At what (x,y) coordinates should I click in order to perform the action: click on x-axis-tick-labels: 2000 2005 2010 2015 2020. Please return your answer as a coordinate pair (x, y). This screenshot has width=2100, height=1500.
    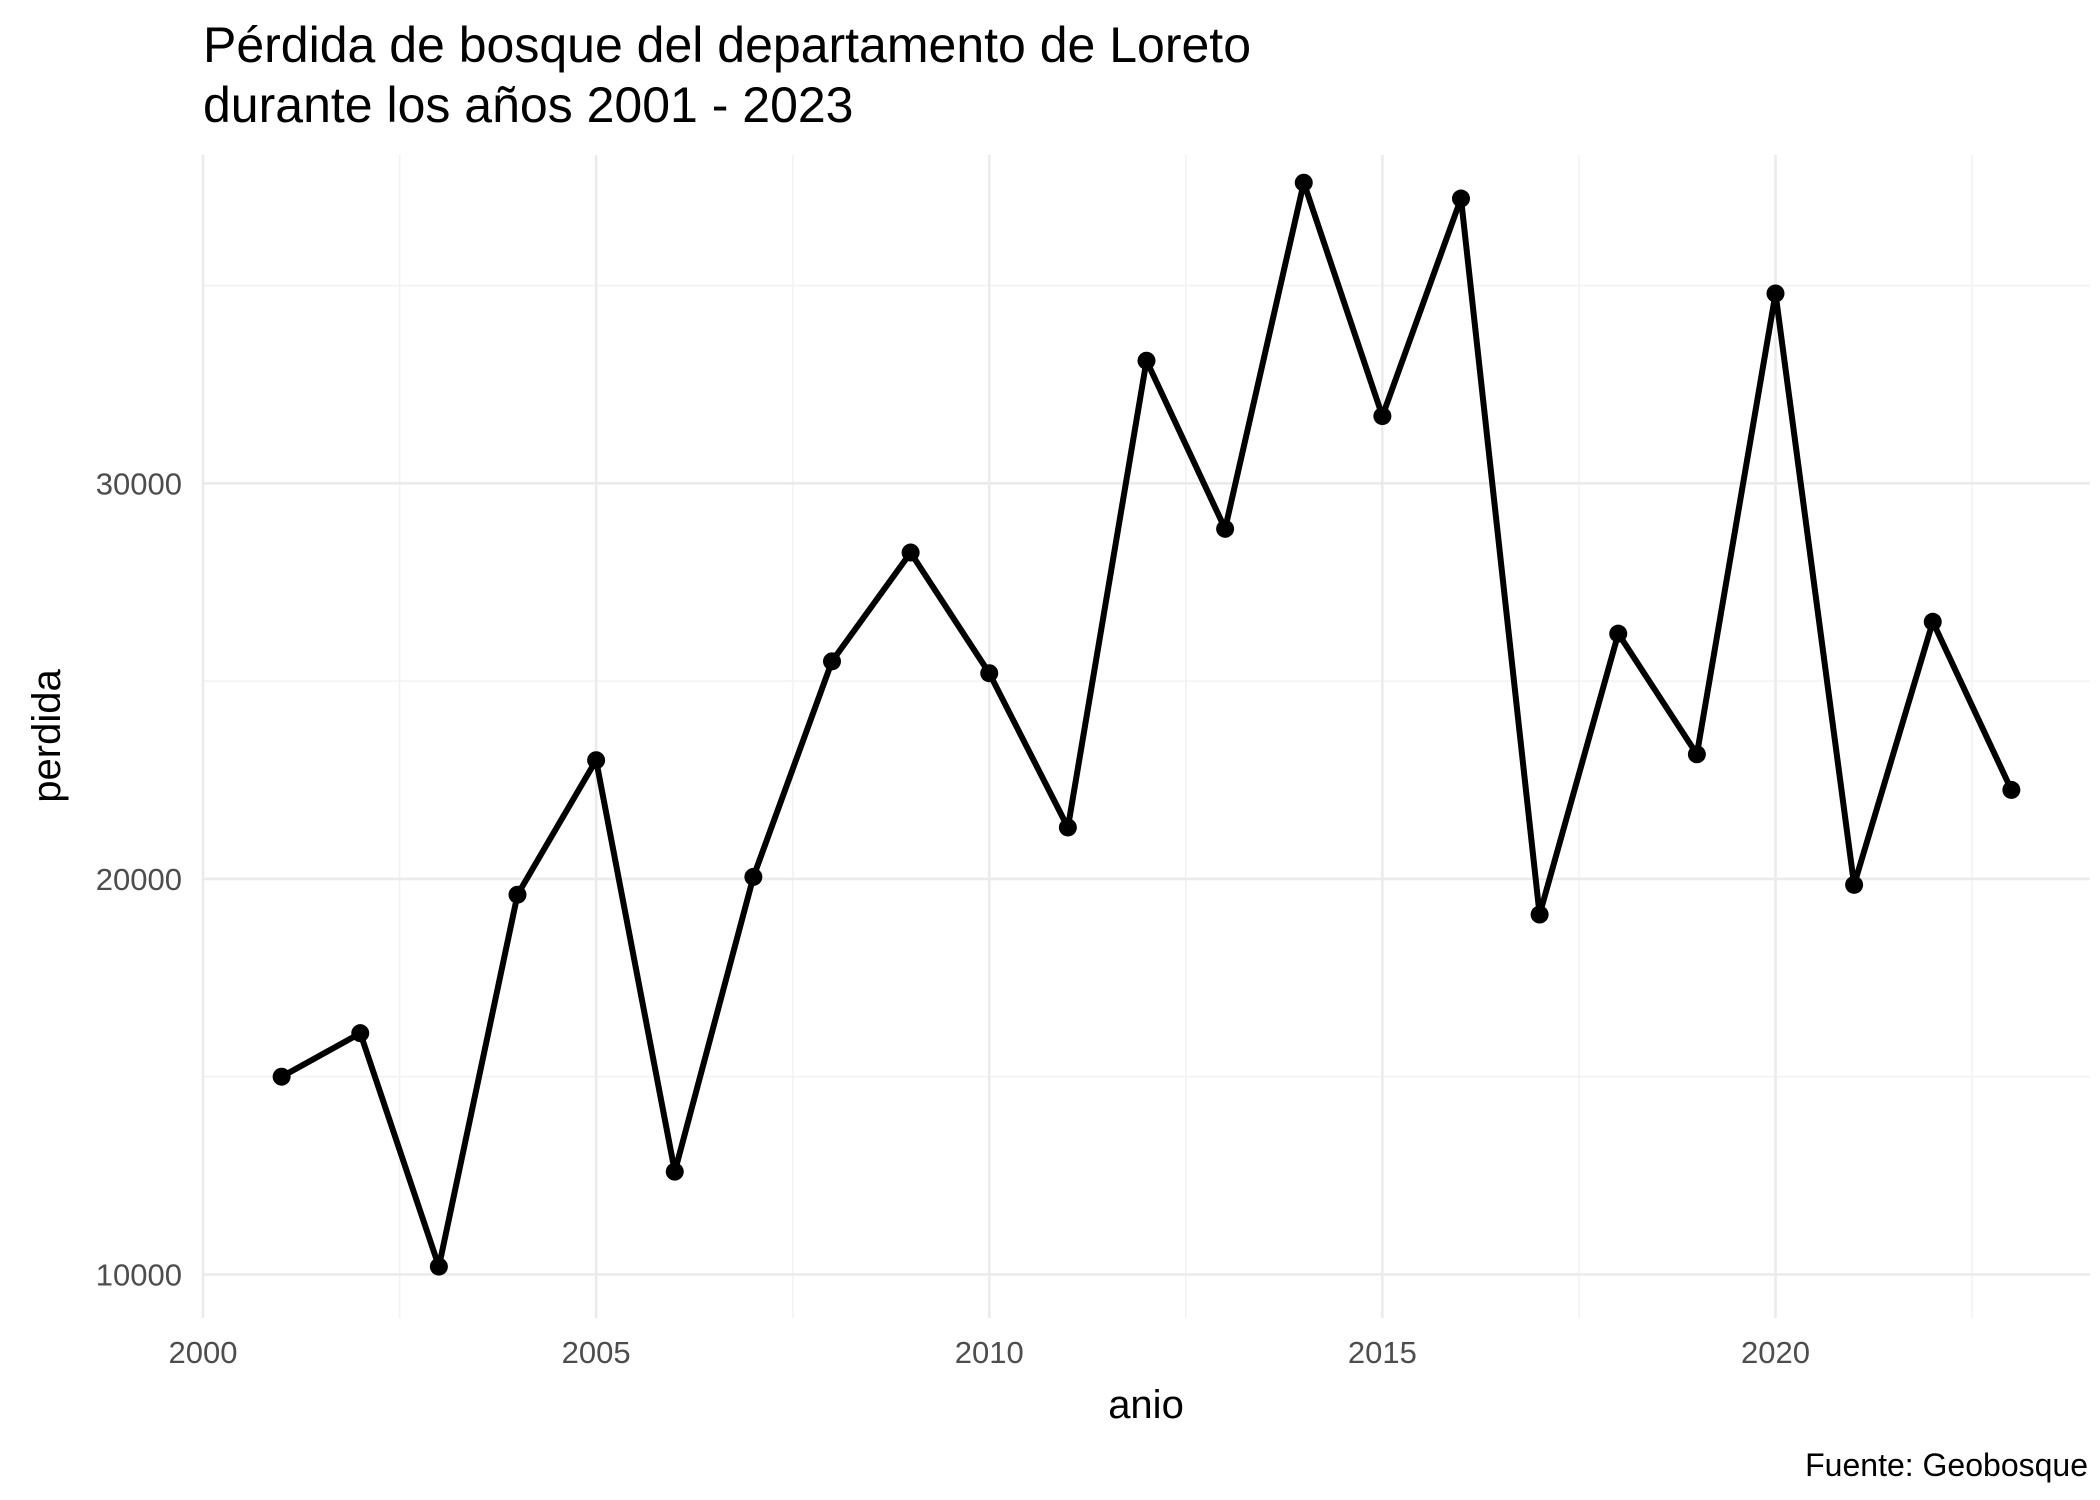
    Looking at the image, I should click on (989, 1352).